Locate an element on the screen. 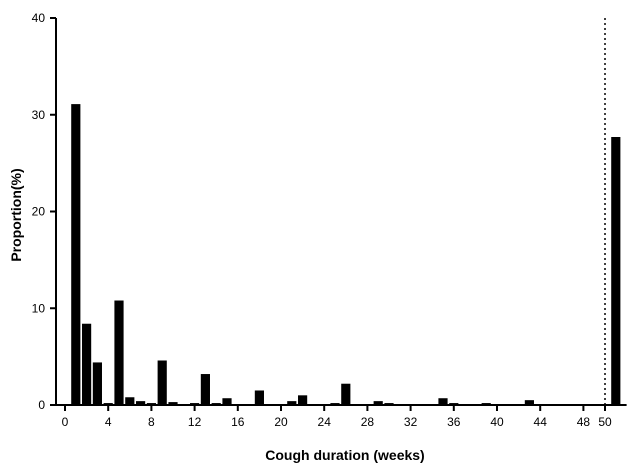 Image resolution: width=643 pixels, height=467 pixels. x-tick-label: 20 is located at coordinates (281, 422).